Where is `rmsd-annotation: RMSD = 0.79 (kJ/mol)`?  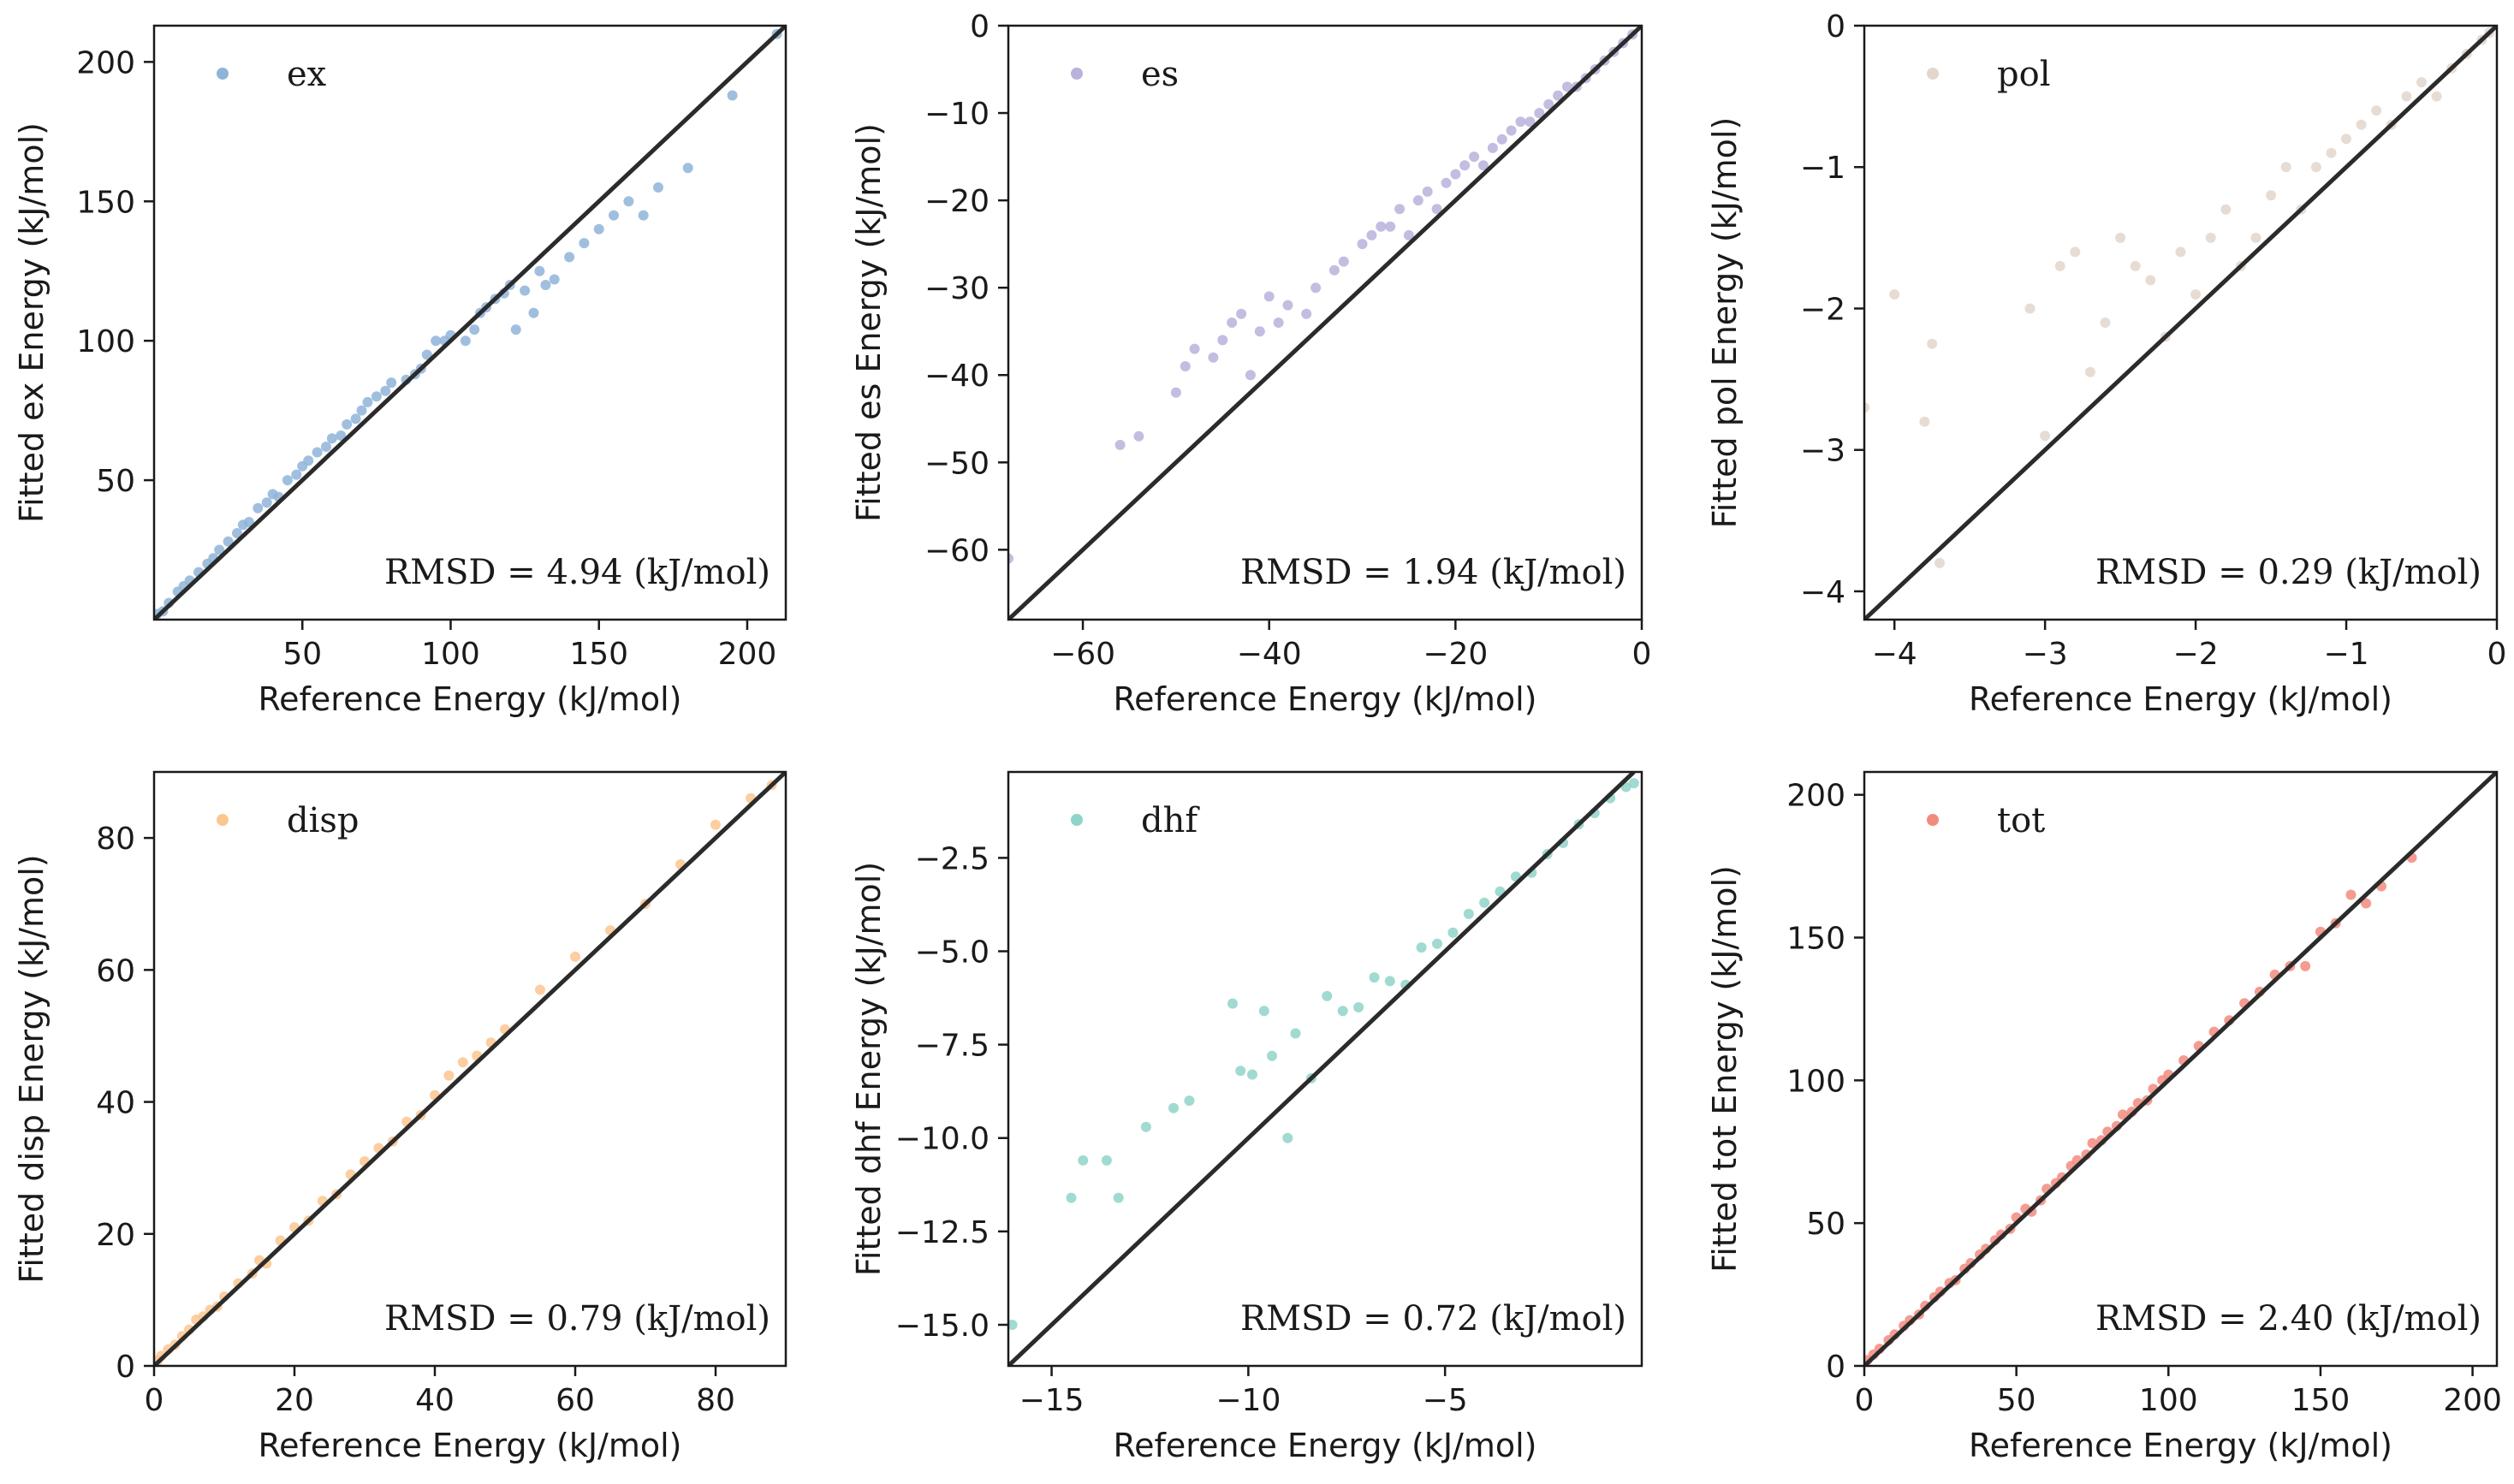
rmsd-annotation: RMSD = 0.79 (kJ/mol) is located at coordinates (577, 1319).